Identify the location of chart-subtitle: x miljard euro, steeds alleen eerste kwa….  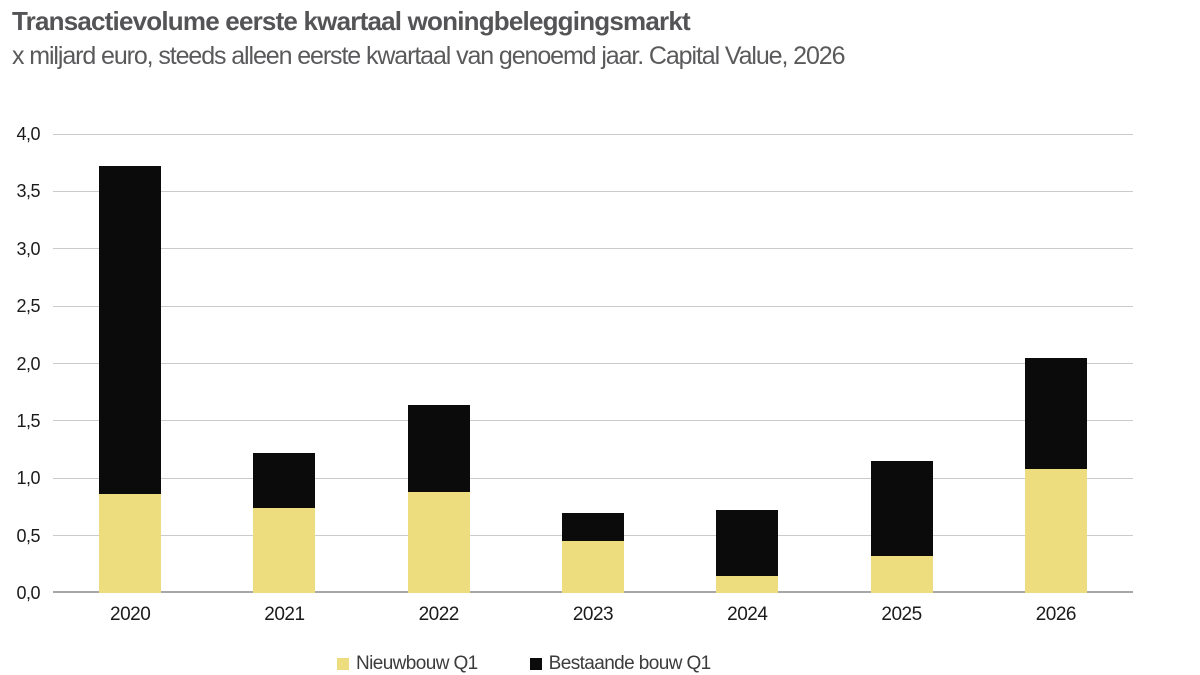
(428, 56).